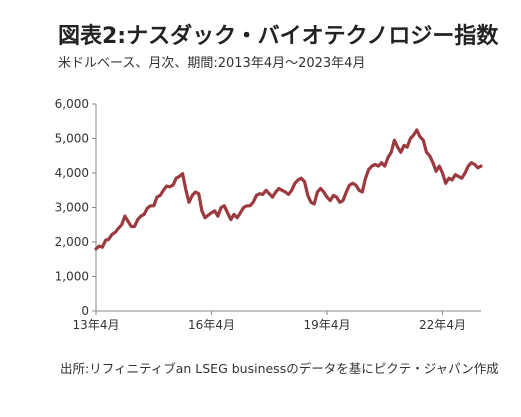 This screenshot has width=521, height=417. Describe the element at coordinates (72, 277) in the screenshot. I see `y-tick-label: 1,000` at that location.